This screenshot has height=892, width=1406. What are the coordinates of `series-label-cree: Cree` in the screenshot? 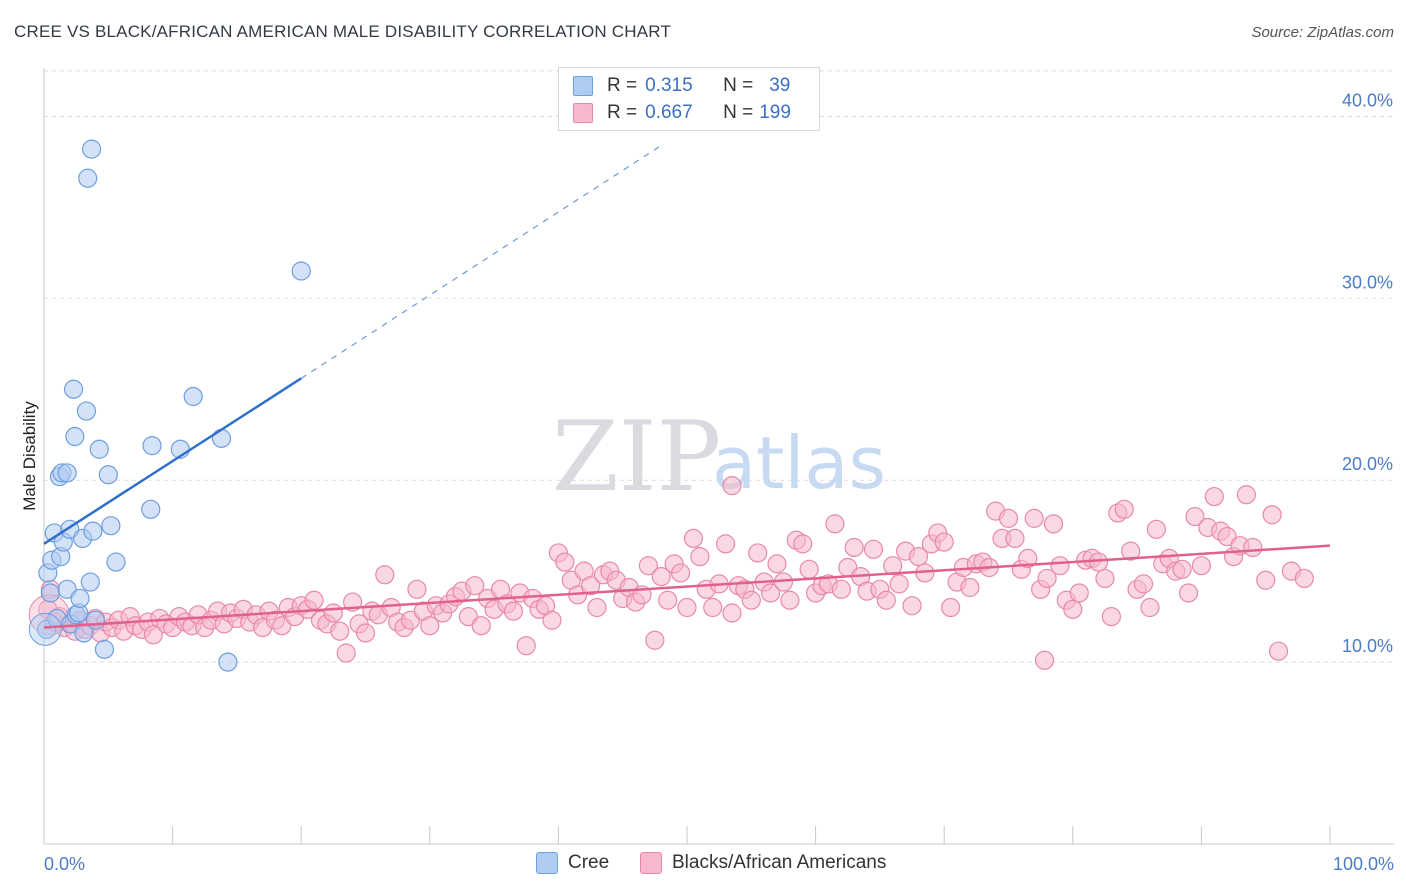 It's located at (589, 862).